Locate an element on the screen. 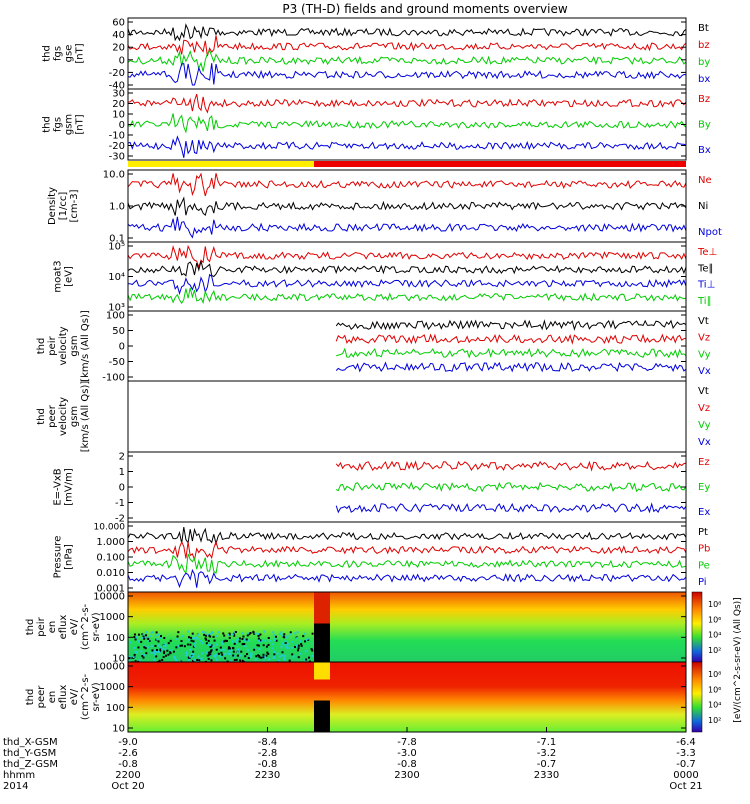 The width and height of the screenshot is (750, 804). trace-fgs_gse-by is located at coordinates (407, 60).